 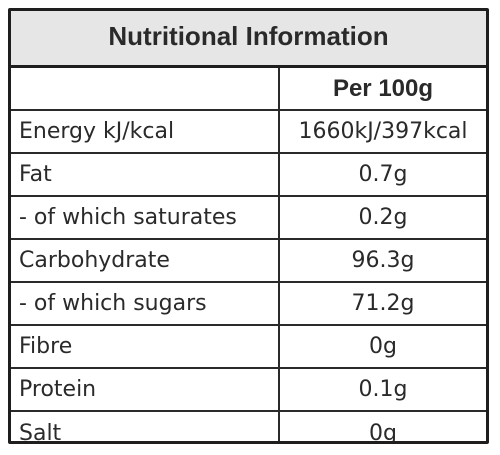 What do you see at coordinates (145, 174) in the screenshot?
I see `row-label-fat: Fat` at bounding box center [145, 174].